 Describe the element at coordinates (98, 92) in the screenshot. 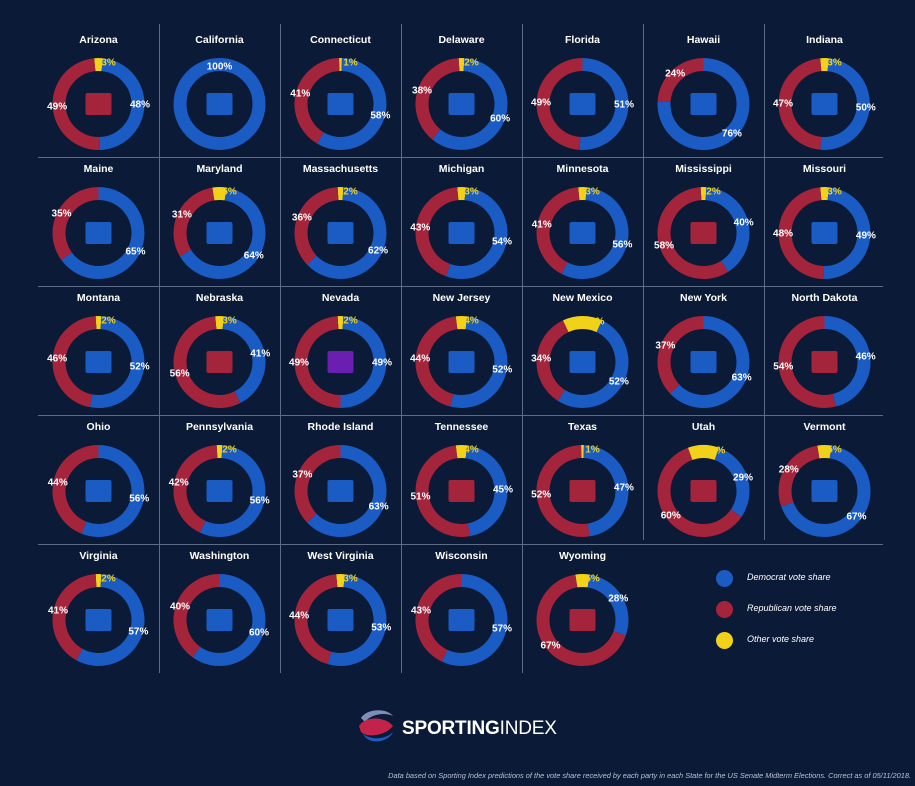

I see `state-cell-arizona: Arizona 3% 48% 49%` at that location.